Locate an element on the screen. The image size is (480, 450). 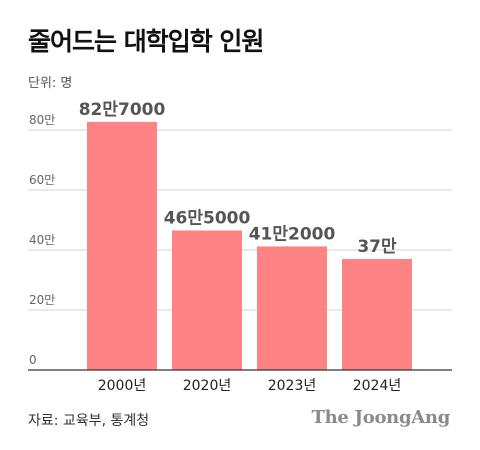
data-label: 41만2000 is located at coordinates (292, 234).